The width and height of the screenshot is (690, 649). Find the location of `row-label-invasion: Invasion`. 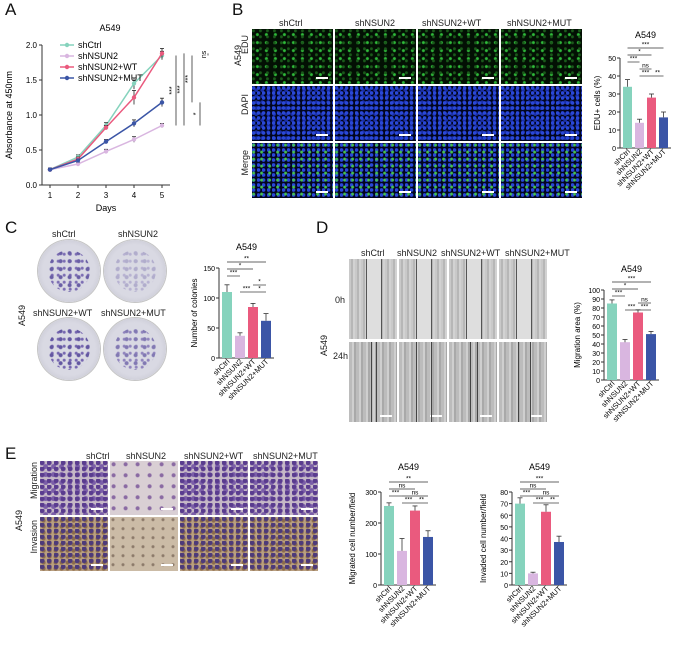

row-label-invasion: Invasion is located at coordinates (34, 537).